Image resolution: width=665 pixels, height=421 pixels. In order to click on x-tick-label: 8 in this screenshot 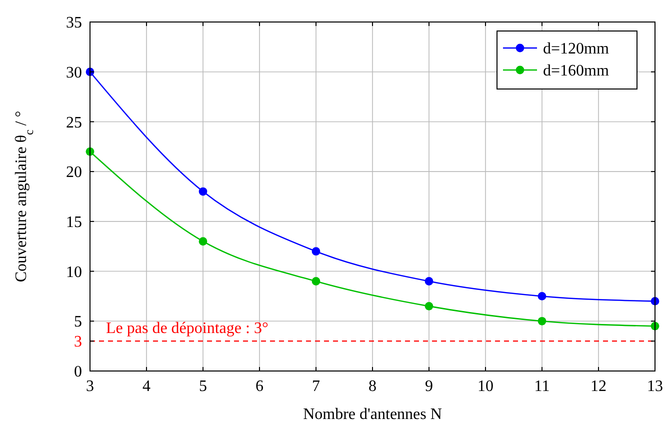, I will do `click(372, 386)`.